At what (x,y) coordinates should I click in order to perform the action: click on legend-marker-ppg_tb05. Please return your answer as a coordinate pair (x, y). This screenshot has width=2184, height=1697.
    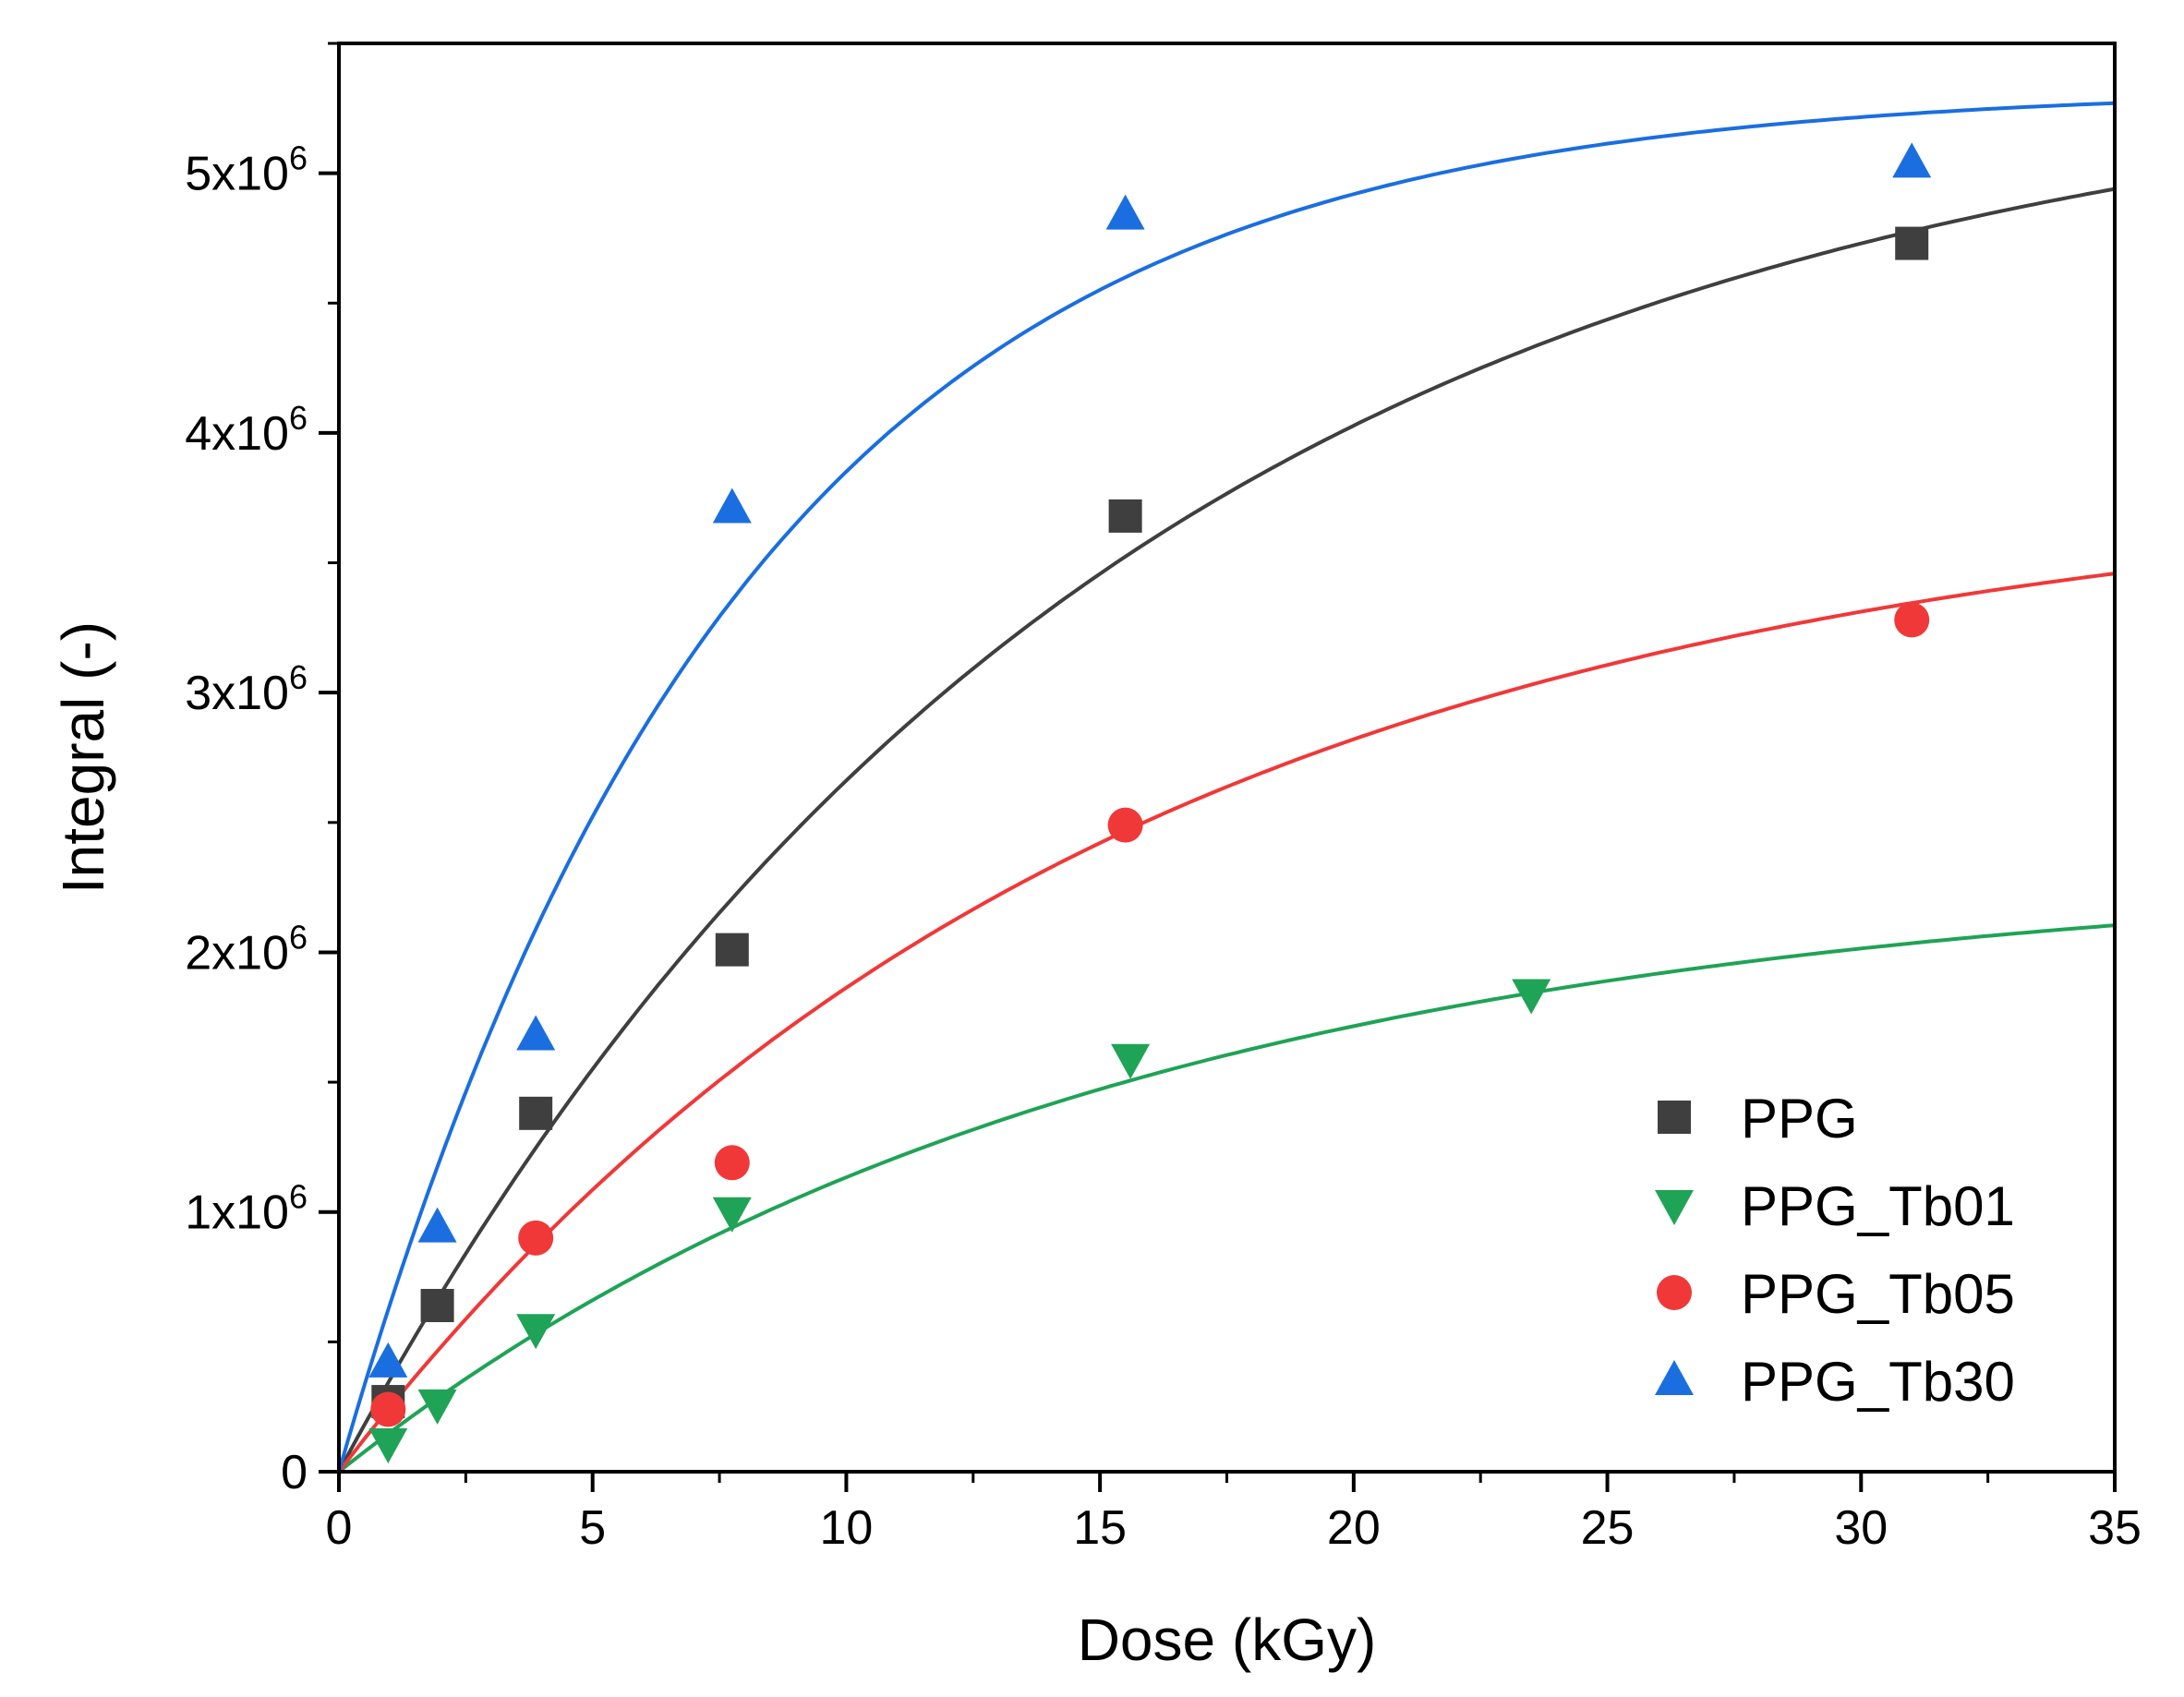
    Looking at the image, I should click on (1674, 1292).